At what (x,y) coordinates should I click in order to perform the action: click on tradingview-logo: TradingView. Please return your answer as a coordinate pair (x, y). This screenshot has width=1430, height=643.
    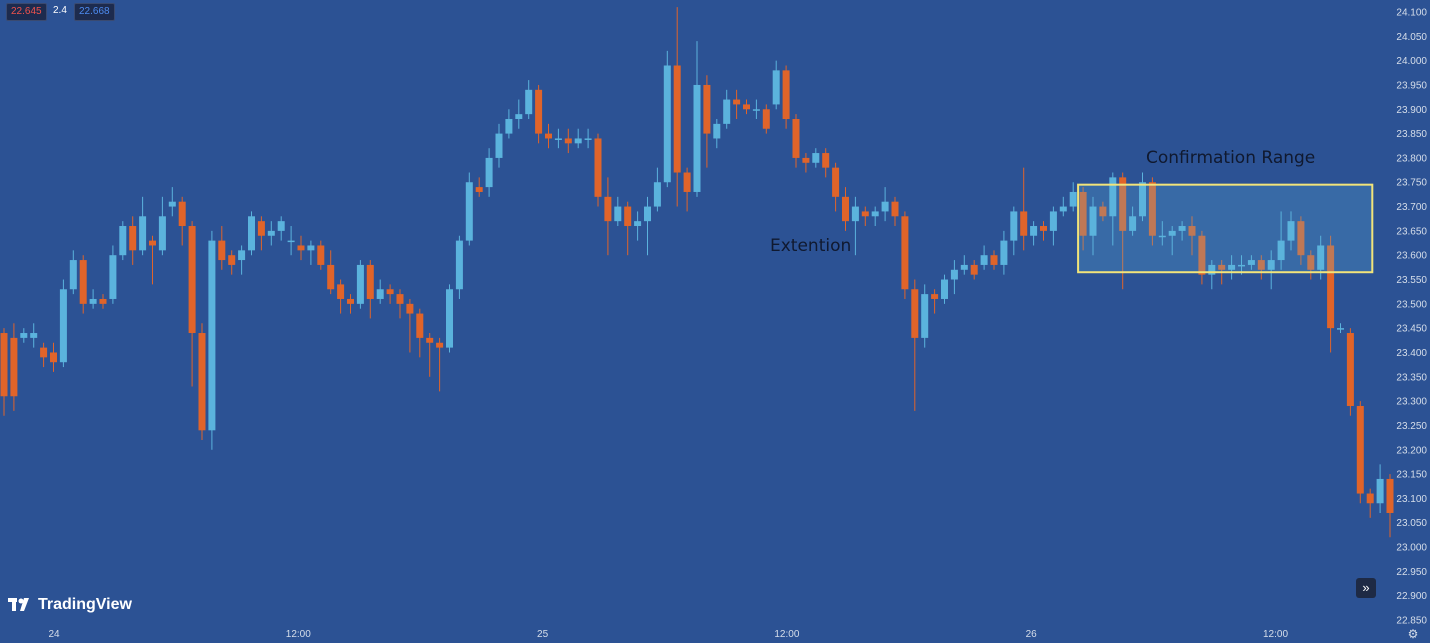
    Looking at the image, I should click on (70, 605).